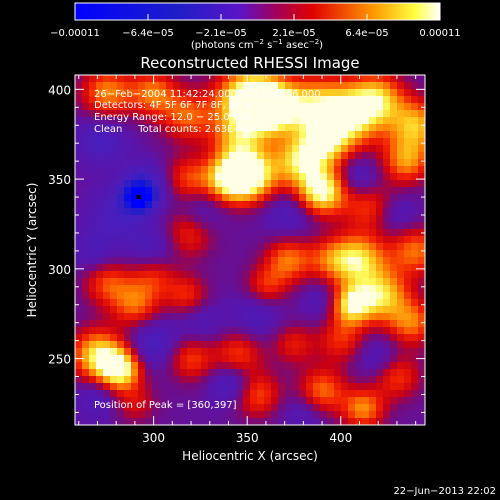 This screenshot has width=500, height=500. What do you see at coordinates (153, 438) in the screenshot?
I see `x-tick-label: 300` at bounding box center [153, 438].